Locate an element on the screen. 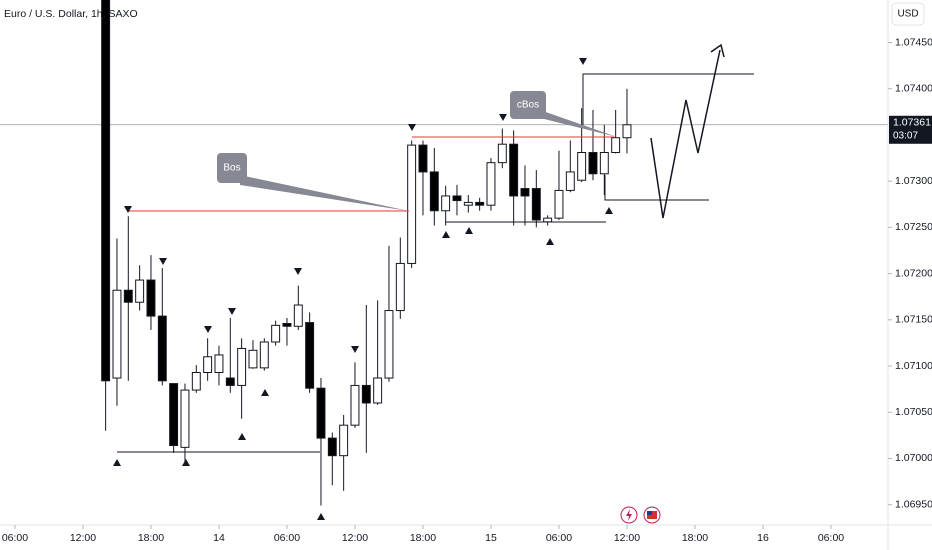 This screenshot has width=932, height=550. event-icon-bolt is located at coordinates (629, 515).